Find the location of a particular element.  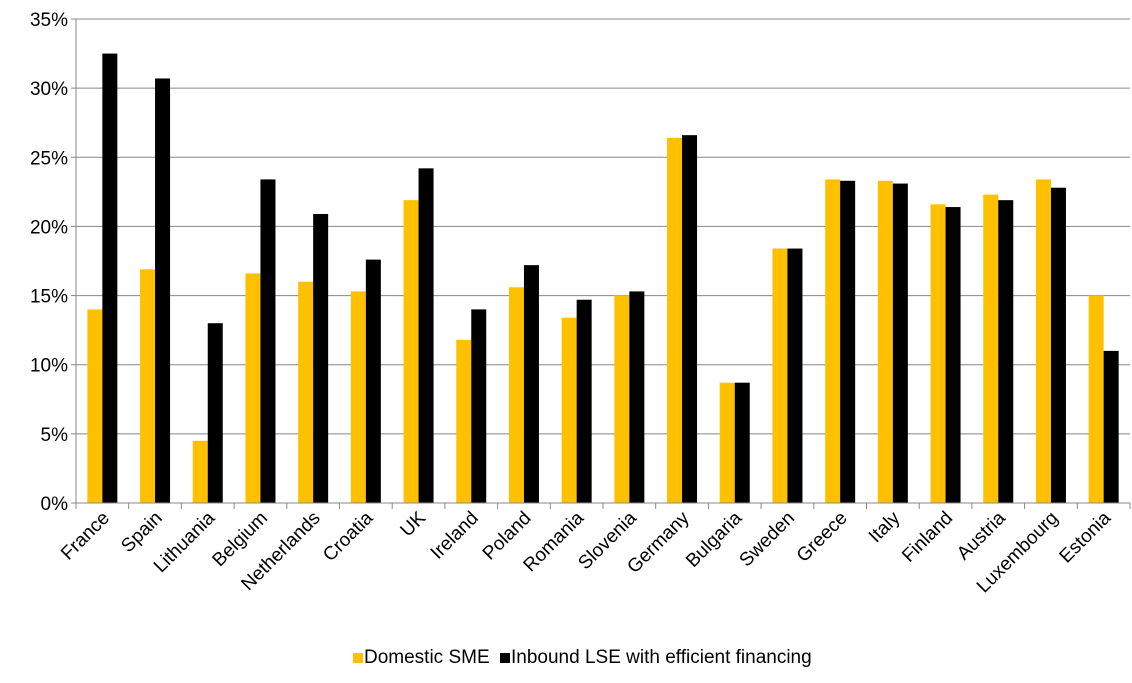

bar-inbound-lse-with-efficient-financing-bulgaria is located at coordinates (742, 442).